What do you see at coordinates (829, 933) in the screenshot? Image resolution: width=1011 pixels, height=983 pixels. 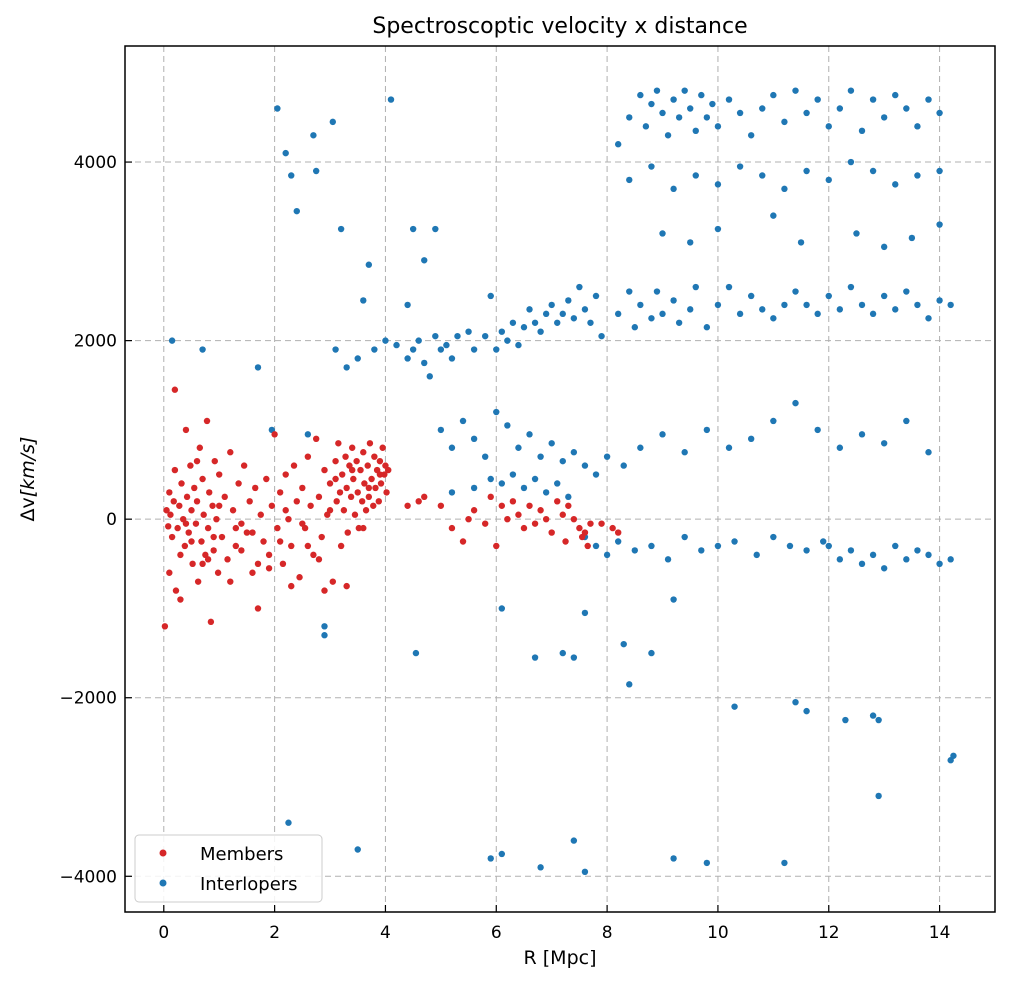 I see `x-tick-label: 12` at bounding box center [829, 933].